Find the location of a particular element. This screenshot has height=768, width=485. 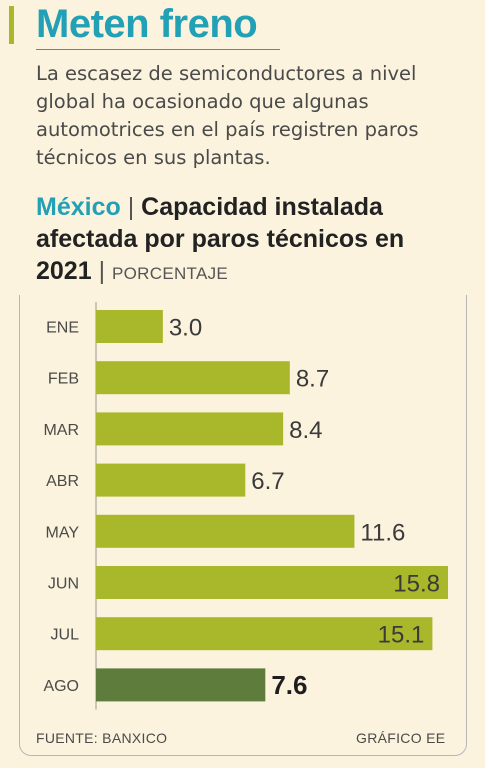

category-label-ene: ENE is located at coordinates (62, 328).